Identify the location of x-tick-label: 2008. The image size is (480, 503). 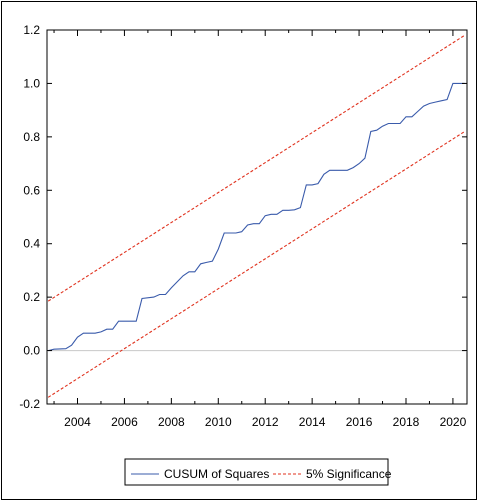
(171, 422).